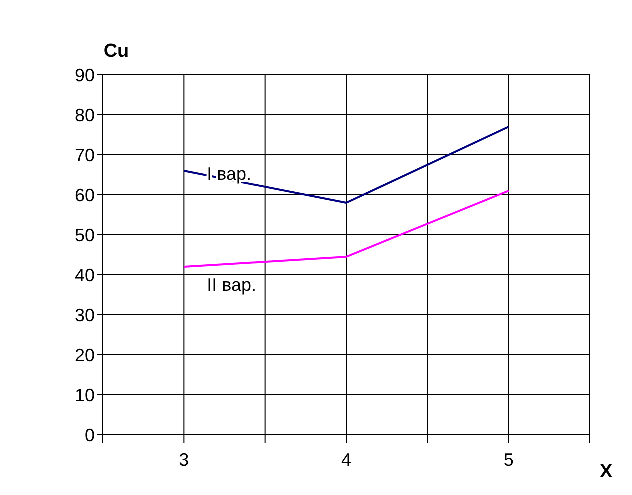  Describe the element at coordinates (232, 285) in the screenshot. I see `series-label: II вар.` at that location.